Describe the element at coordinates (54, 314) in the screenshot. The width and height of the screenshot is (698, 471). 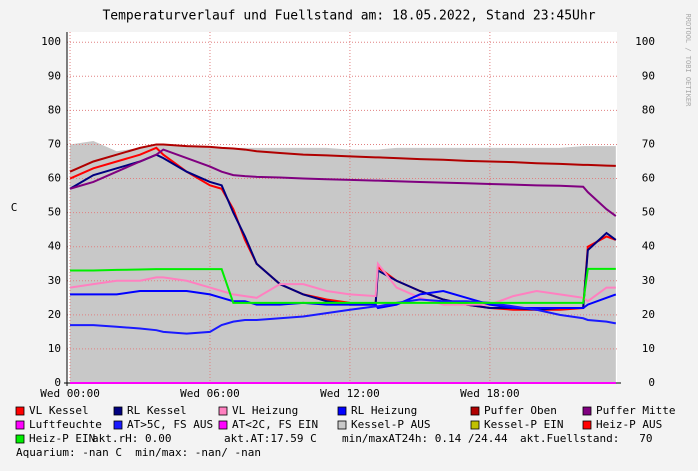
I see `y-tick-label: 20` at that location.